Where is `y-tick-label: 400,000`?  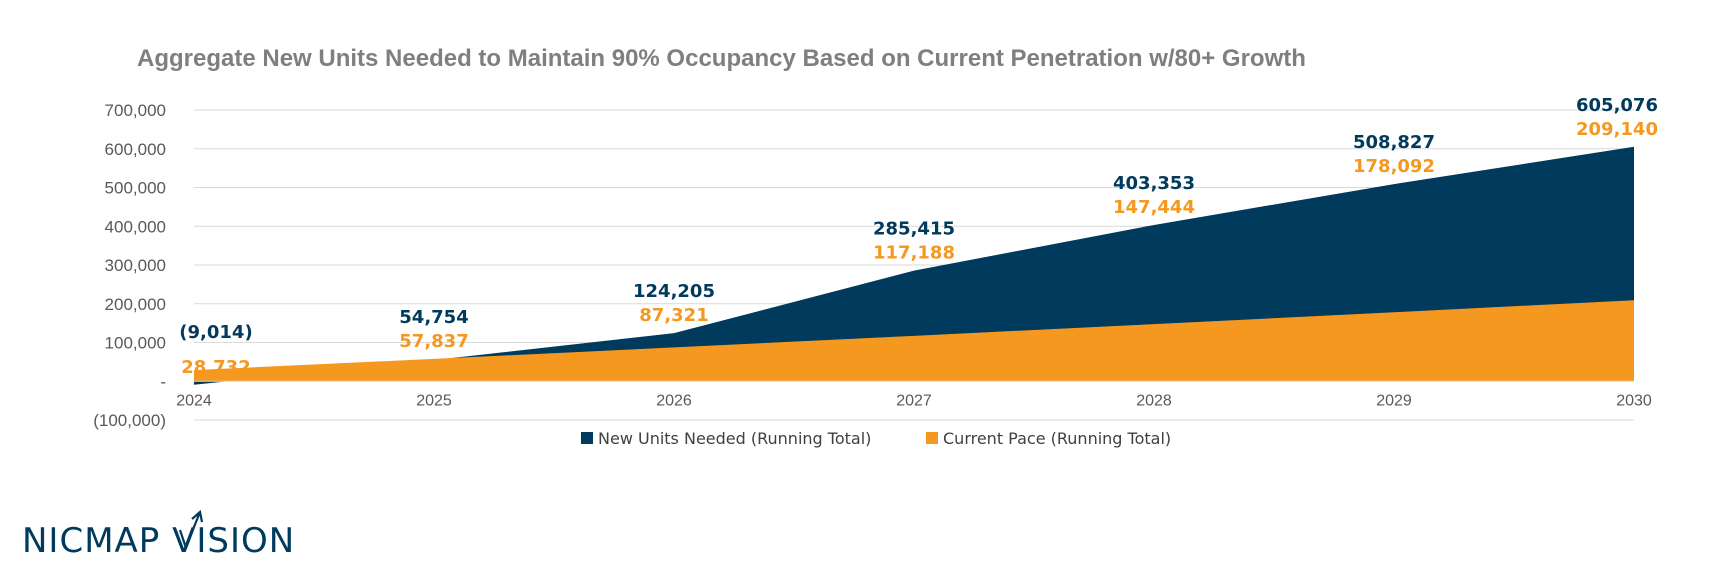 y-tick-label: 400,000 is located at coordinates (135, 226).